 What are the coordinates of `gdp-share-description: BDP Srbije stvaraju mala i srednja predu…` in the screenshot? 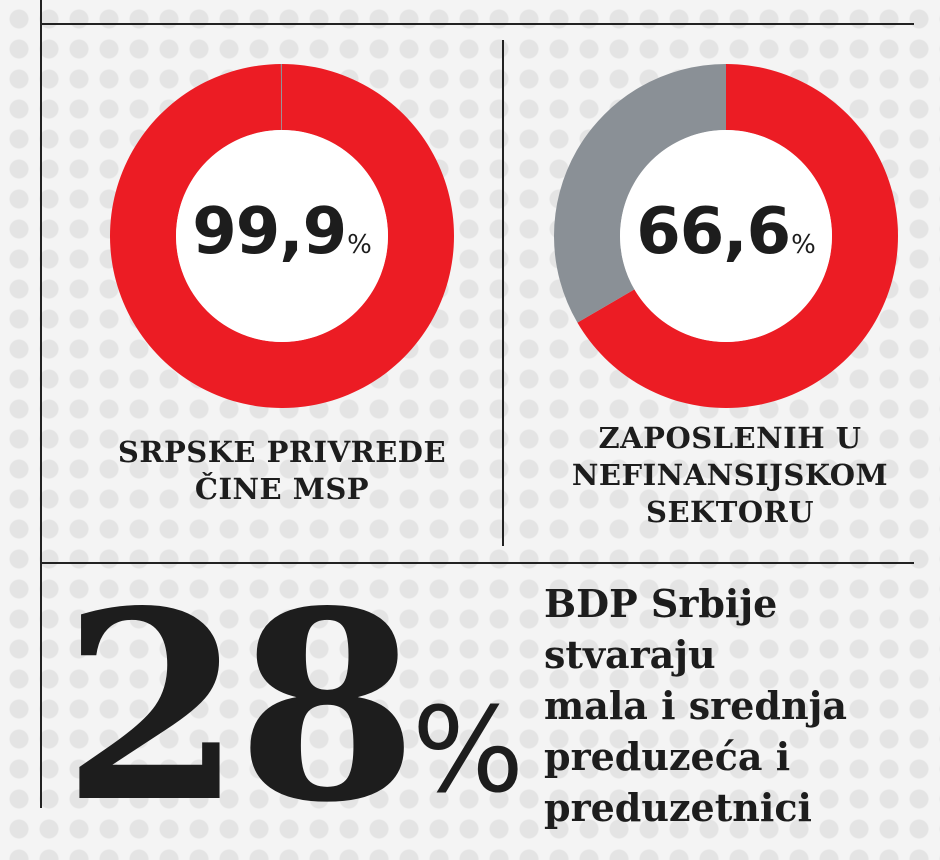 It's located at (734, 705).